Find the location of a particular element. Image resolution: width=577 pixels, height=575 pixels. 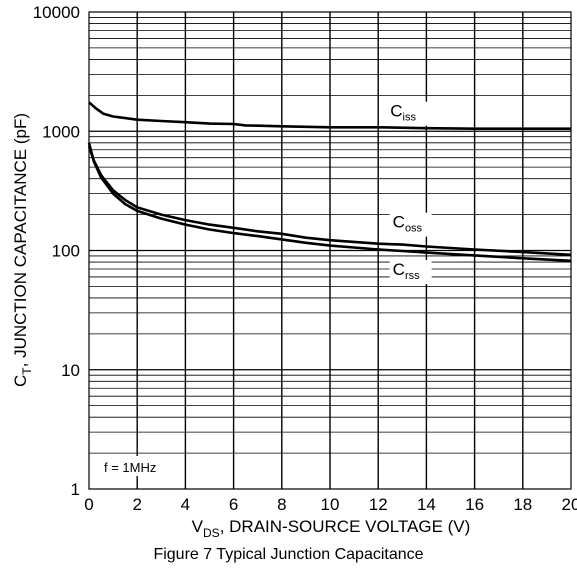

x-tick-label: 4 is located at coordinates (185, 504).